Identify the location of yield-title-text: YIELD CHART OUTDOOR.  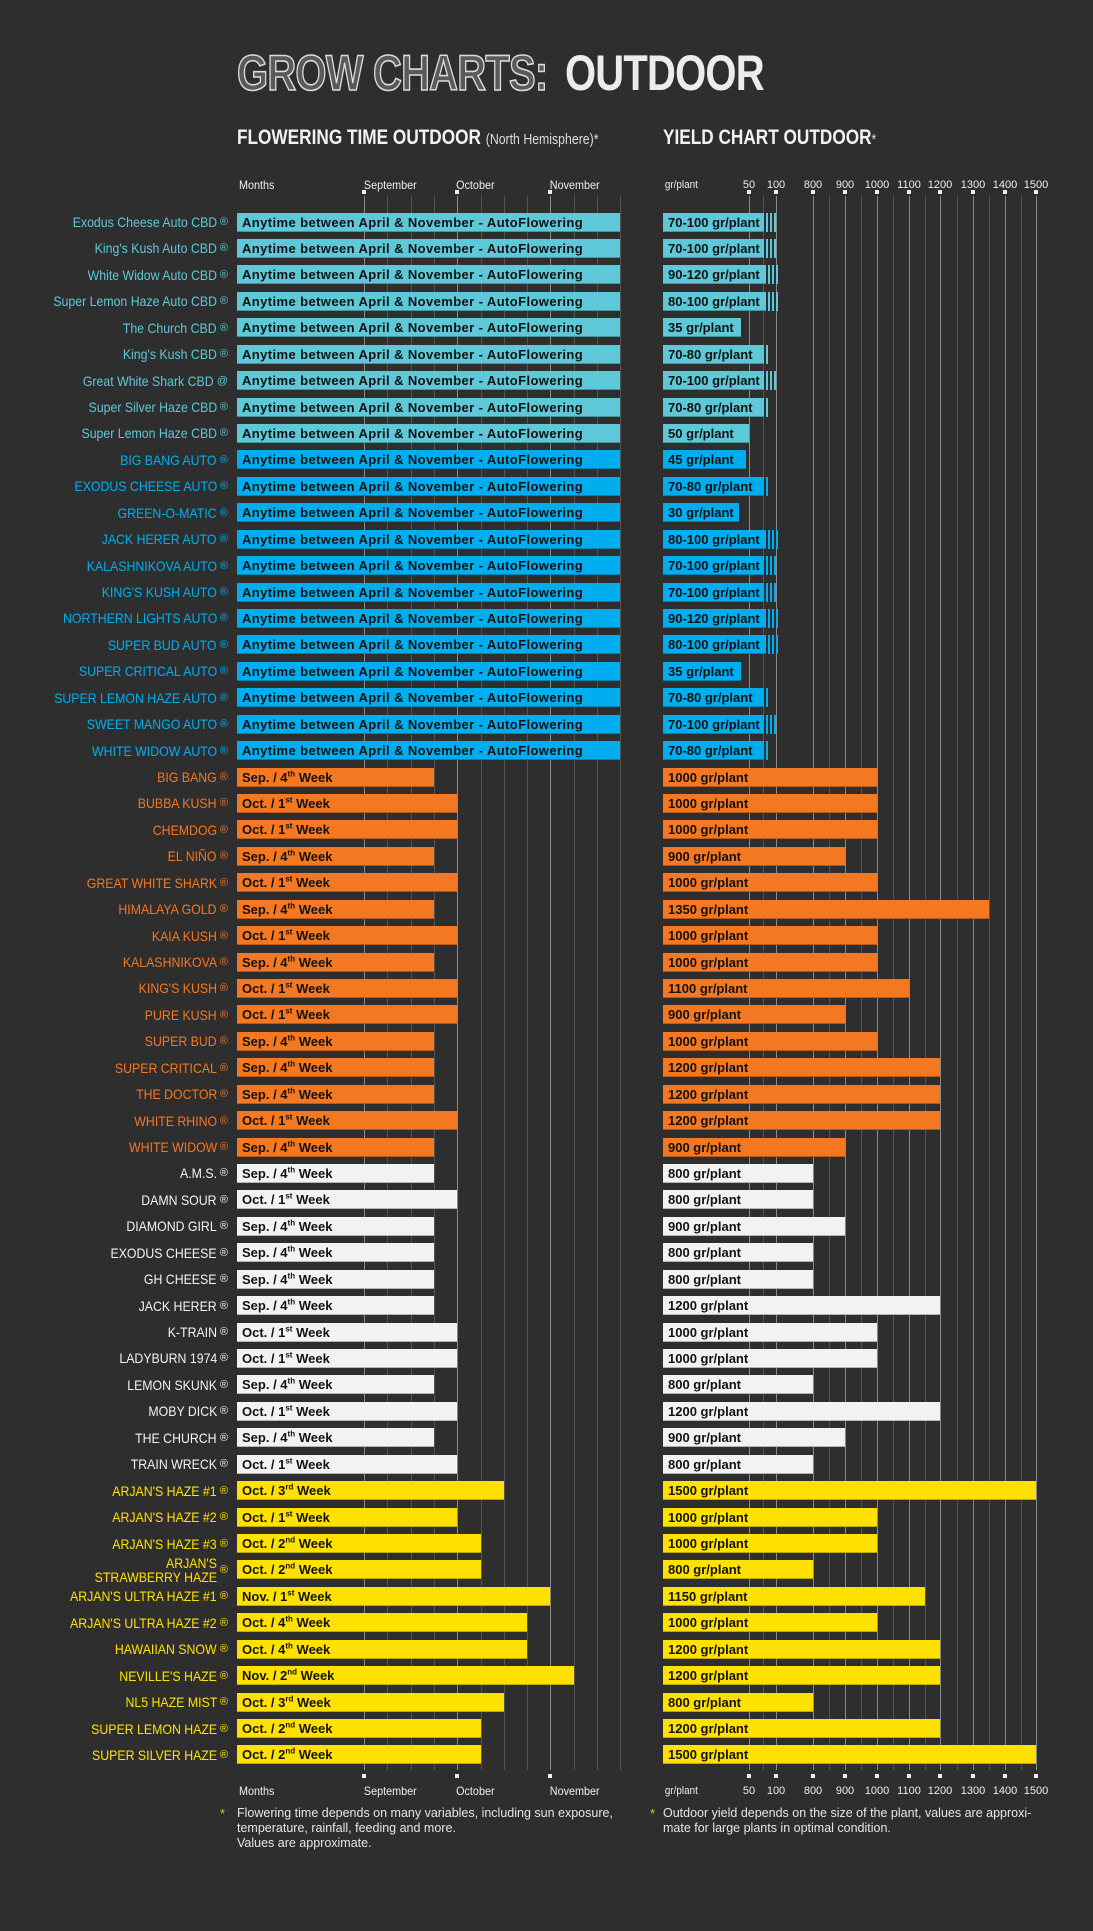
(767, 137).